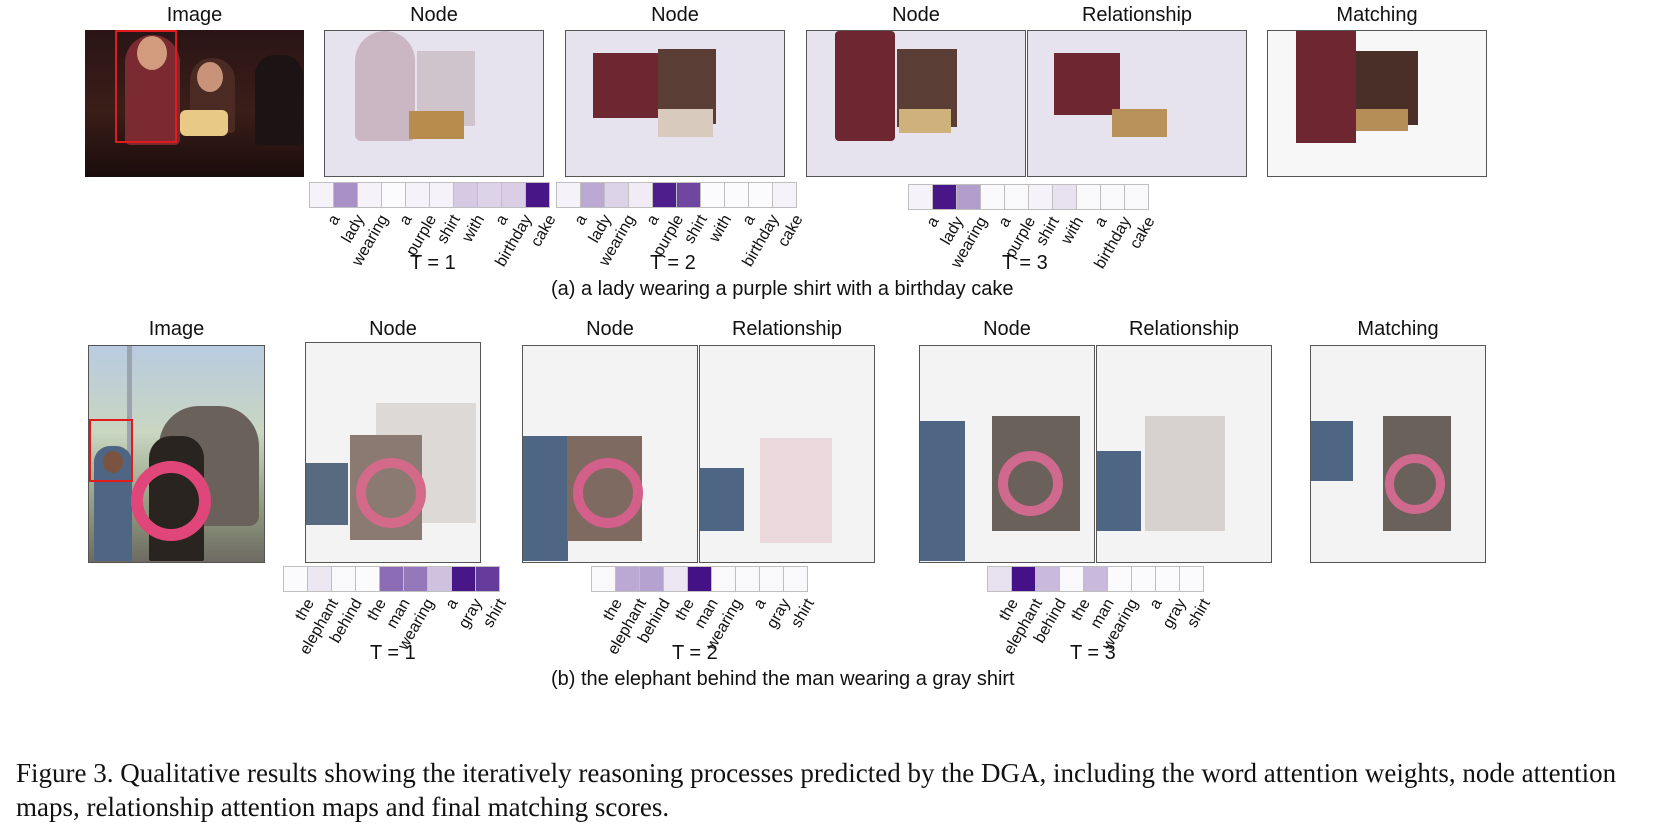 This screenshot has height=828, width=1676. I want to click on row-b-title-matching: Matching, so click(1398, 329).